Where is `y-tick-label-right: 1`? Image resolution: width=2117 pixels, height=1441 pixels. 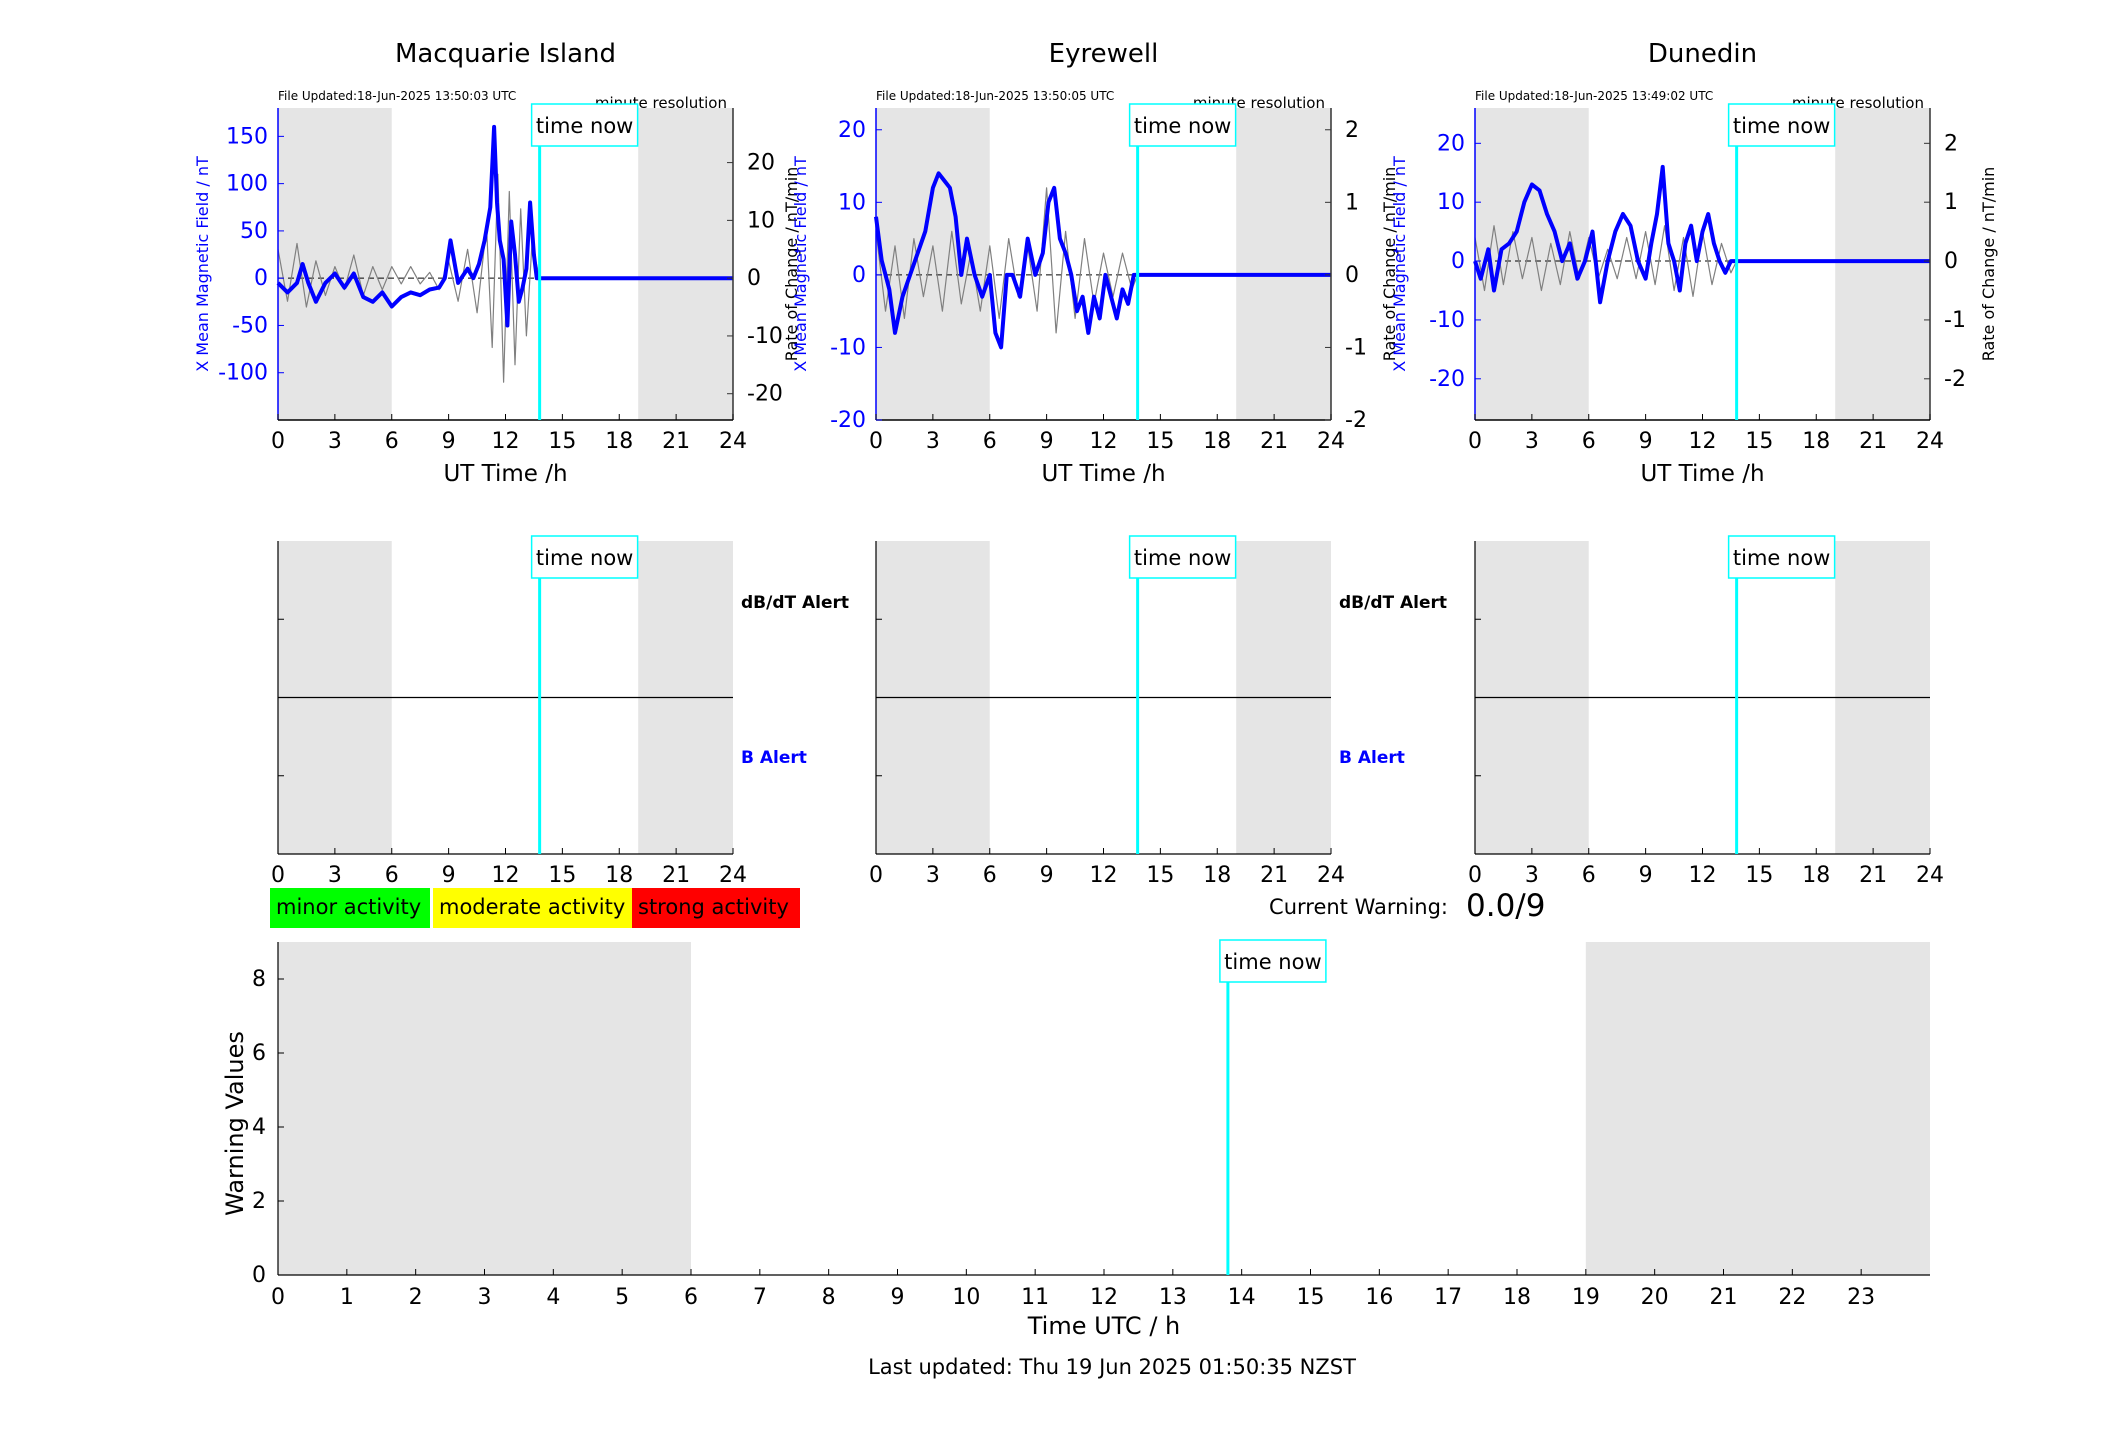
y-tick-label-right: 1 is located at coordinates (1951, 202).